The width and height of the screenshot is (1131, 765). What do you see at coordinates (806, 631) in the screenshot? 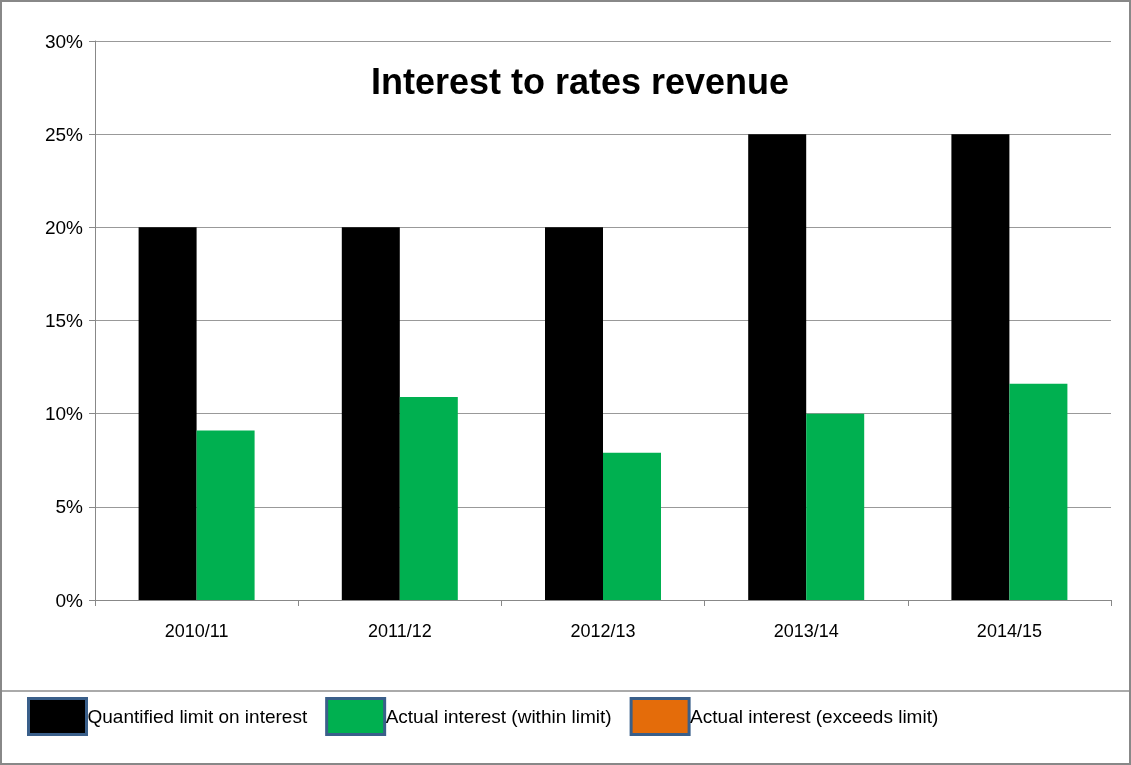
I see `x-tick-label: 2013/14` at bounding box center [806, 631].